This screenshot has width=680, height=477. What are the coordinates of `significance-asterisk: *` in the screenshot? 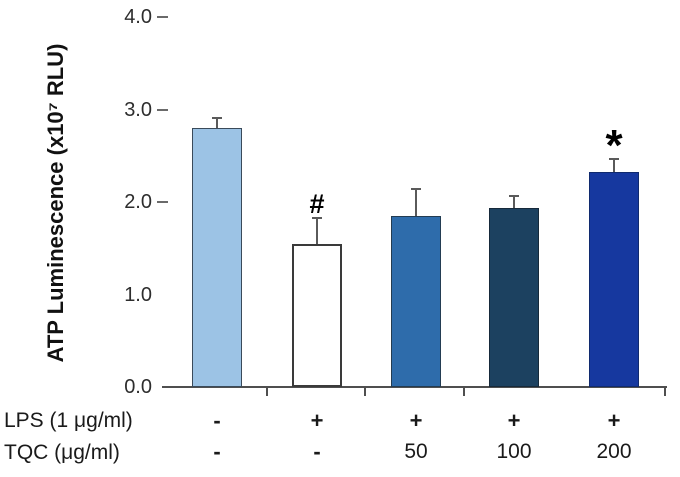 It's located at (614, 145).